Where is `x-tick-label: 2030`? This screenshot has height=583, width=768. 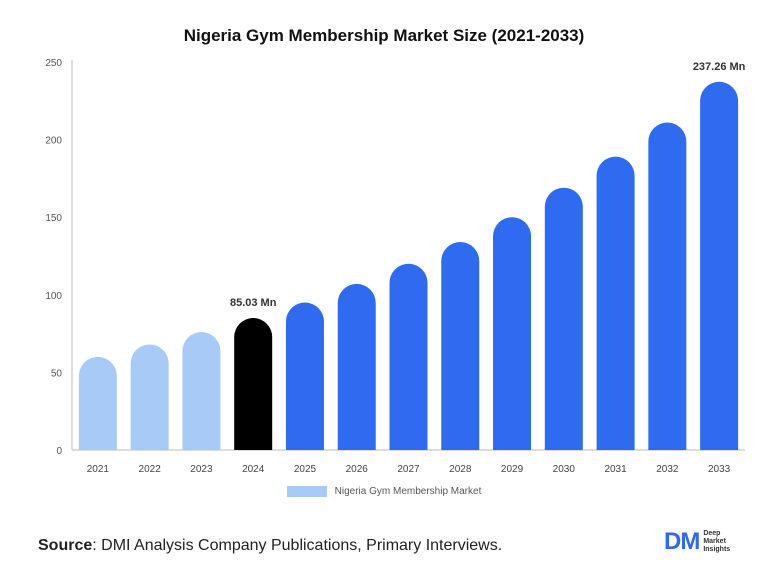 x-tick-label: 2030 is located at coordinates (564, 469).